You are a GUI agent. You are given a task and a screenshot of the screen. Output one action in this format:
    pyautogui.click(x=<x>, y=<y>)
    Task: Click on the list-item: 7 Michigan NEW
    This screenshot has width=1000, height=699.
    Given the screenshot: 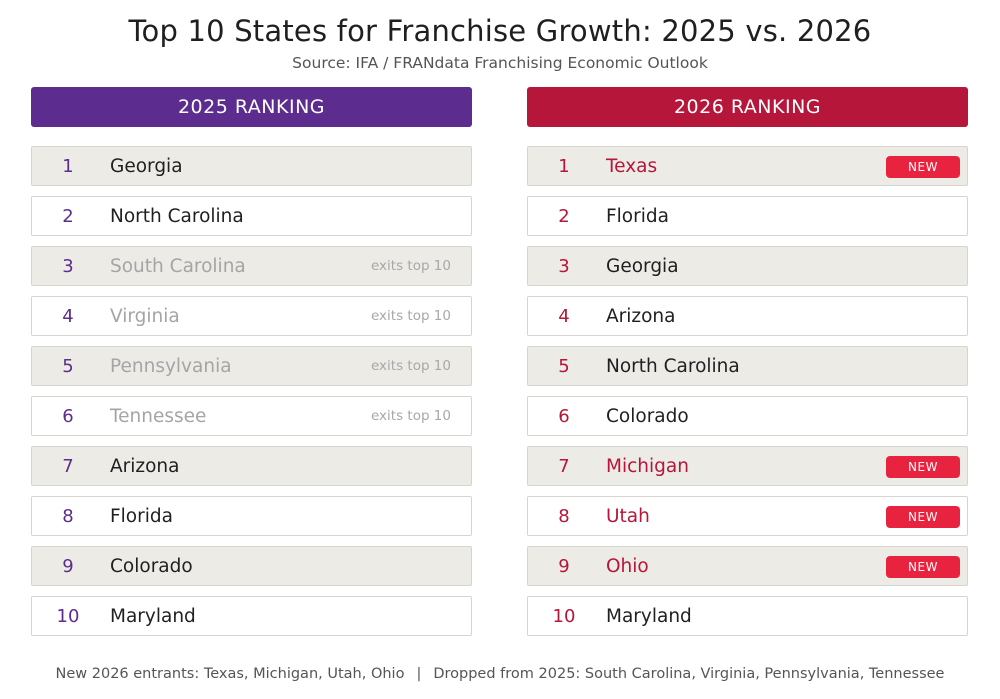 What is the action you would take?
    pyautogui.click(x=747, y=466)
    